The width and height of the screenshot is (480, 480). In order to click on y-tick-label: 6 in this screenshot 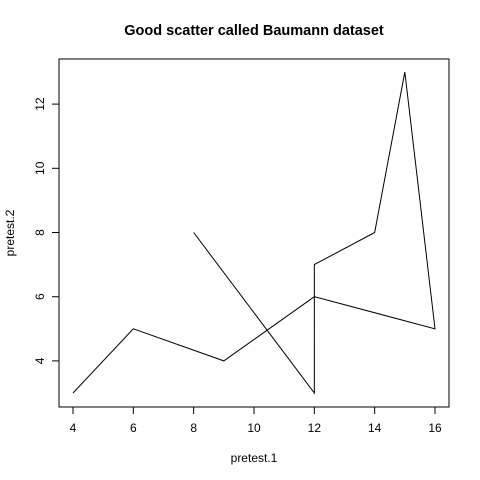, I will do `click(40, 296)`.